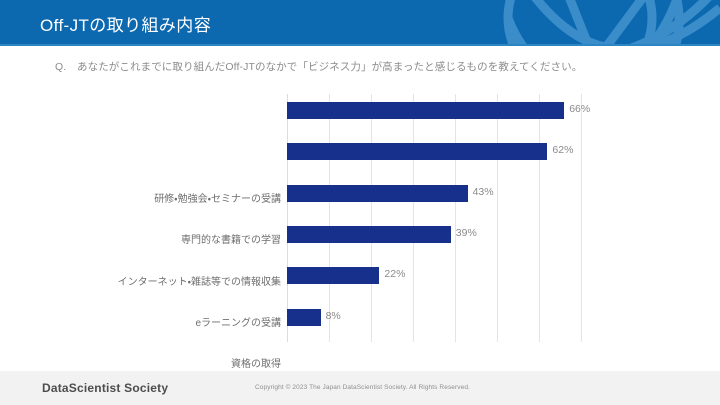  I want to click on bar-value-label: 66%, so click(580, 109).